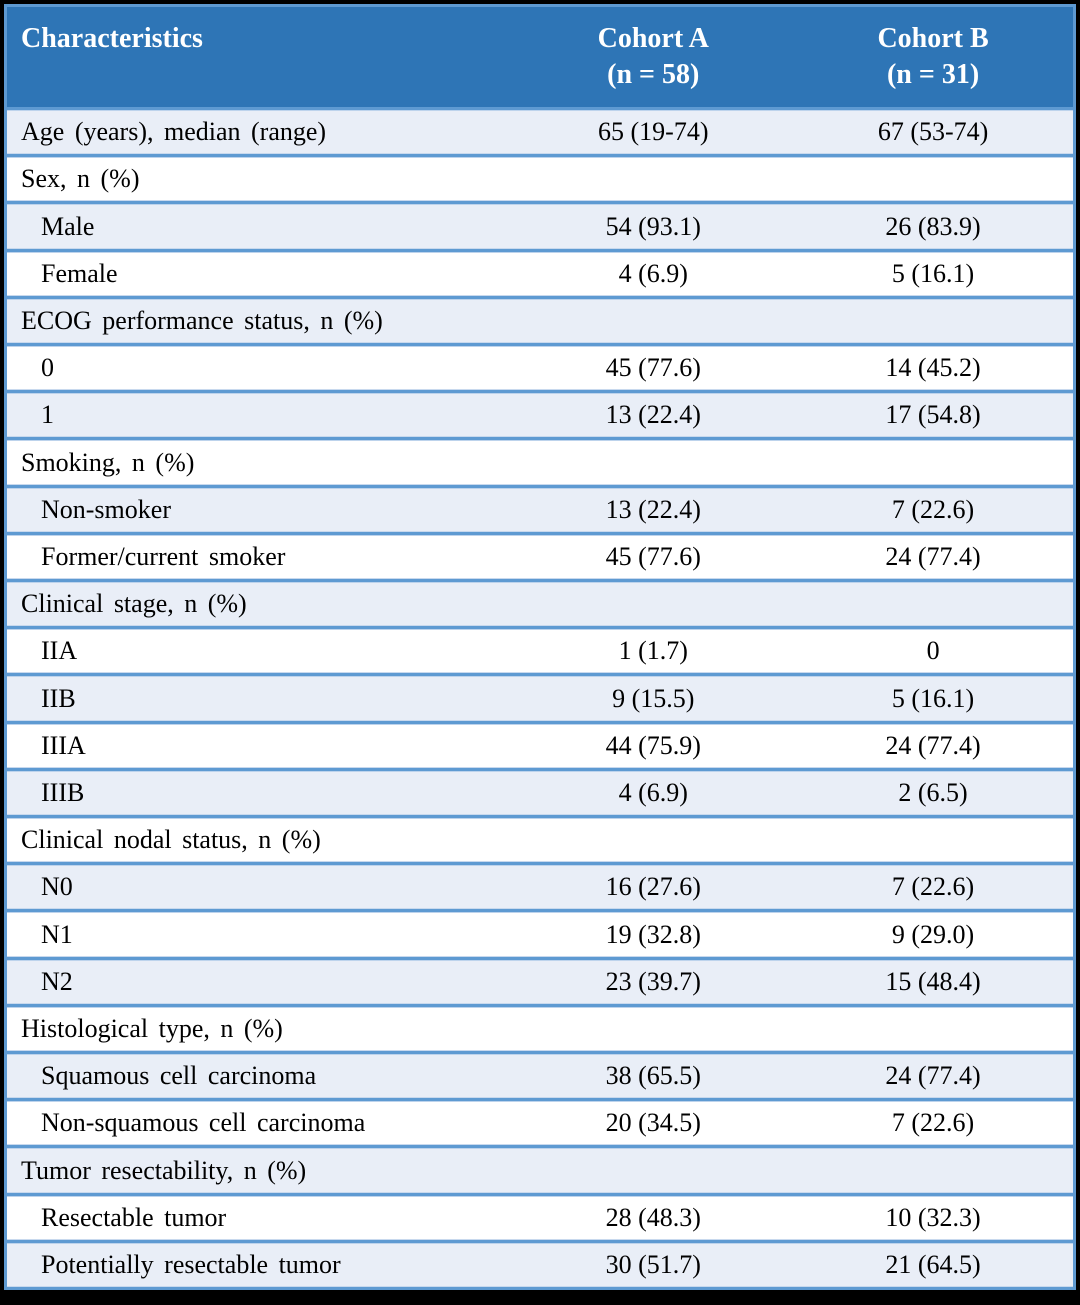 The width and height of the screenshot is (1080, 1305). Describe the element at coordinates (540, 319) in the screenshot. I see `table-row: ECOG performance status, n (%)` at that location.